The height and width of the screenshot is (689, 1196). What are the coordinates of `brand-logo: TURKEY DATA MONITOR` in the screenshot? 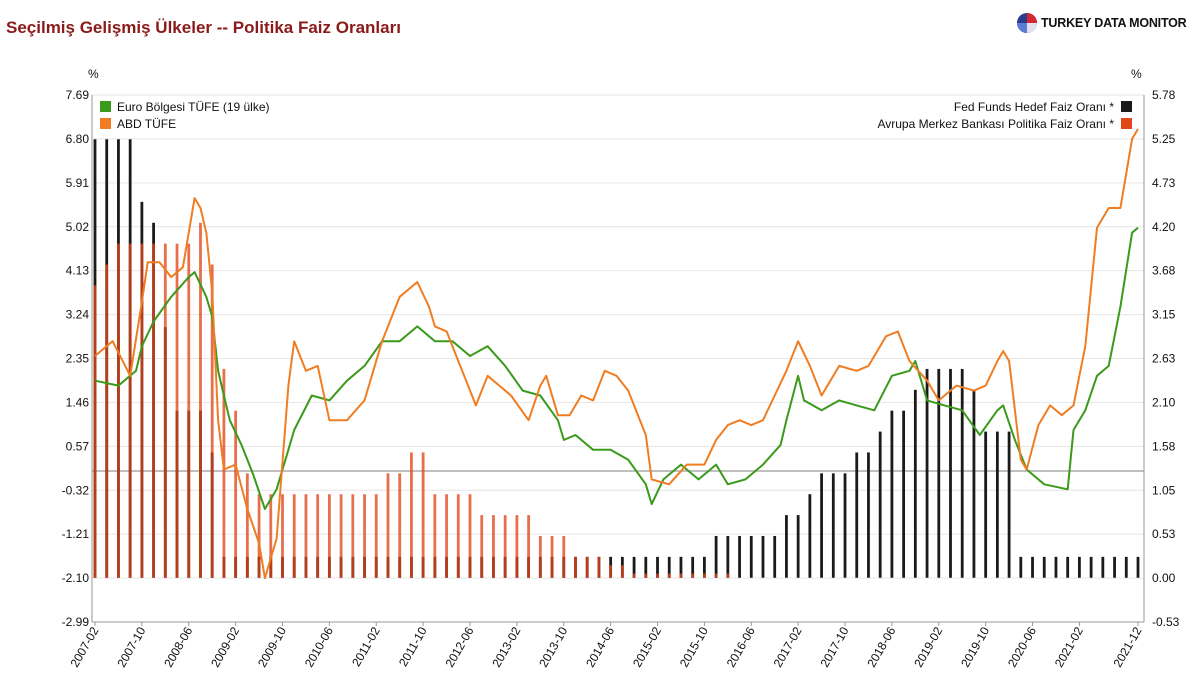 It's located at (1101, 23).